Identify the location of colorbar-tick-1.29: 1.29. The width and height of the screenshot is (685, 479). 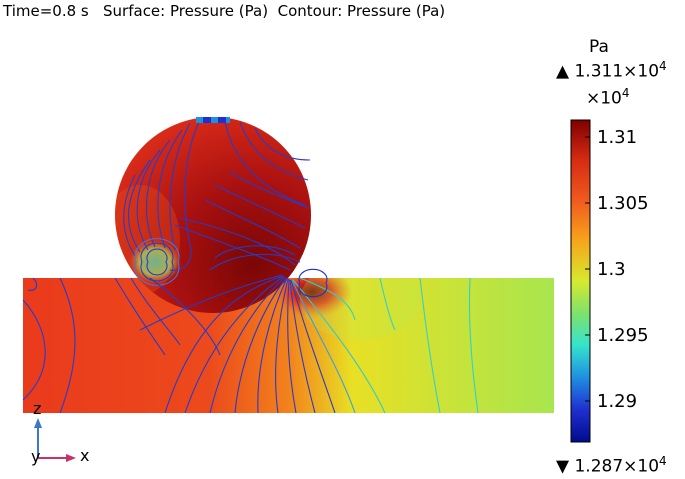
(617, 401).